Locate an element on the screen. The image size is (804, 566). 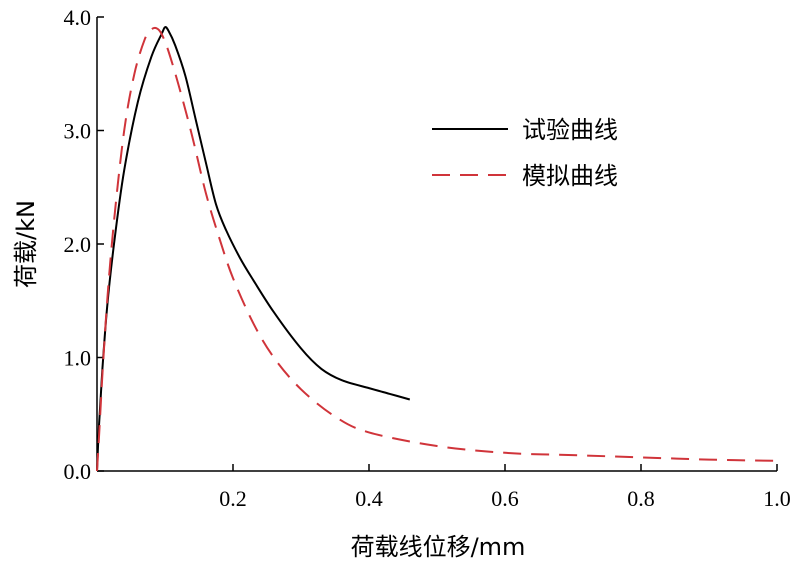
x-tick-label: 0.6 is located at coordinates (505, 498).